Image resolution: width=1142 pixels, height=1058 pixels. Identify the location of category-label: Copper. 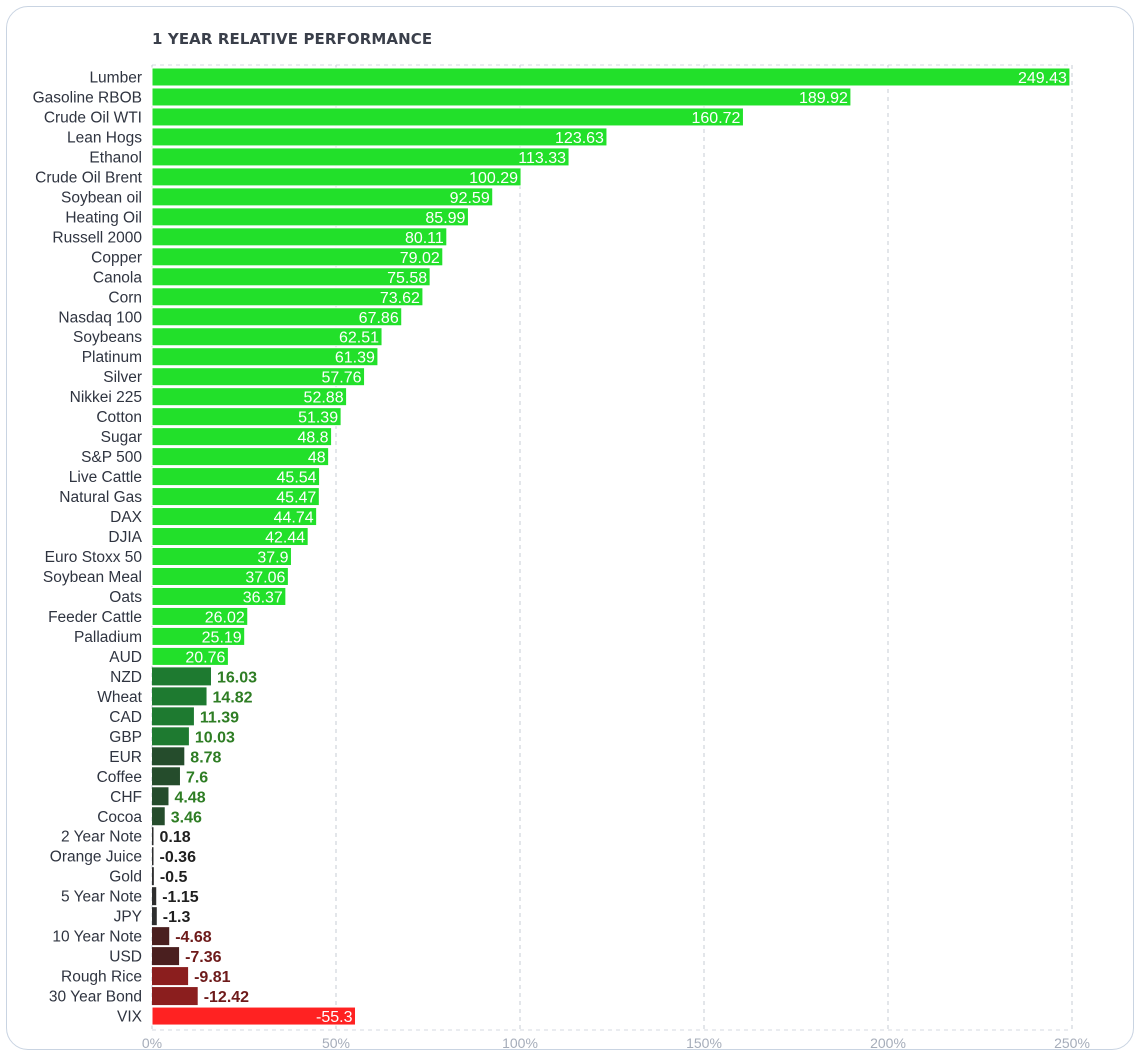
(116, 257).